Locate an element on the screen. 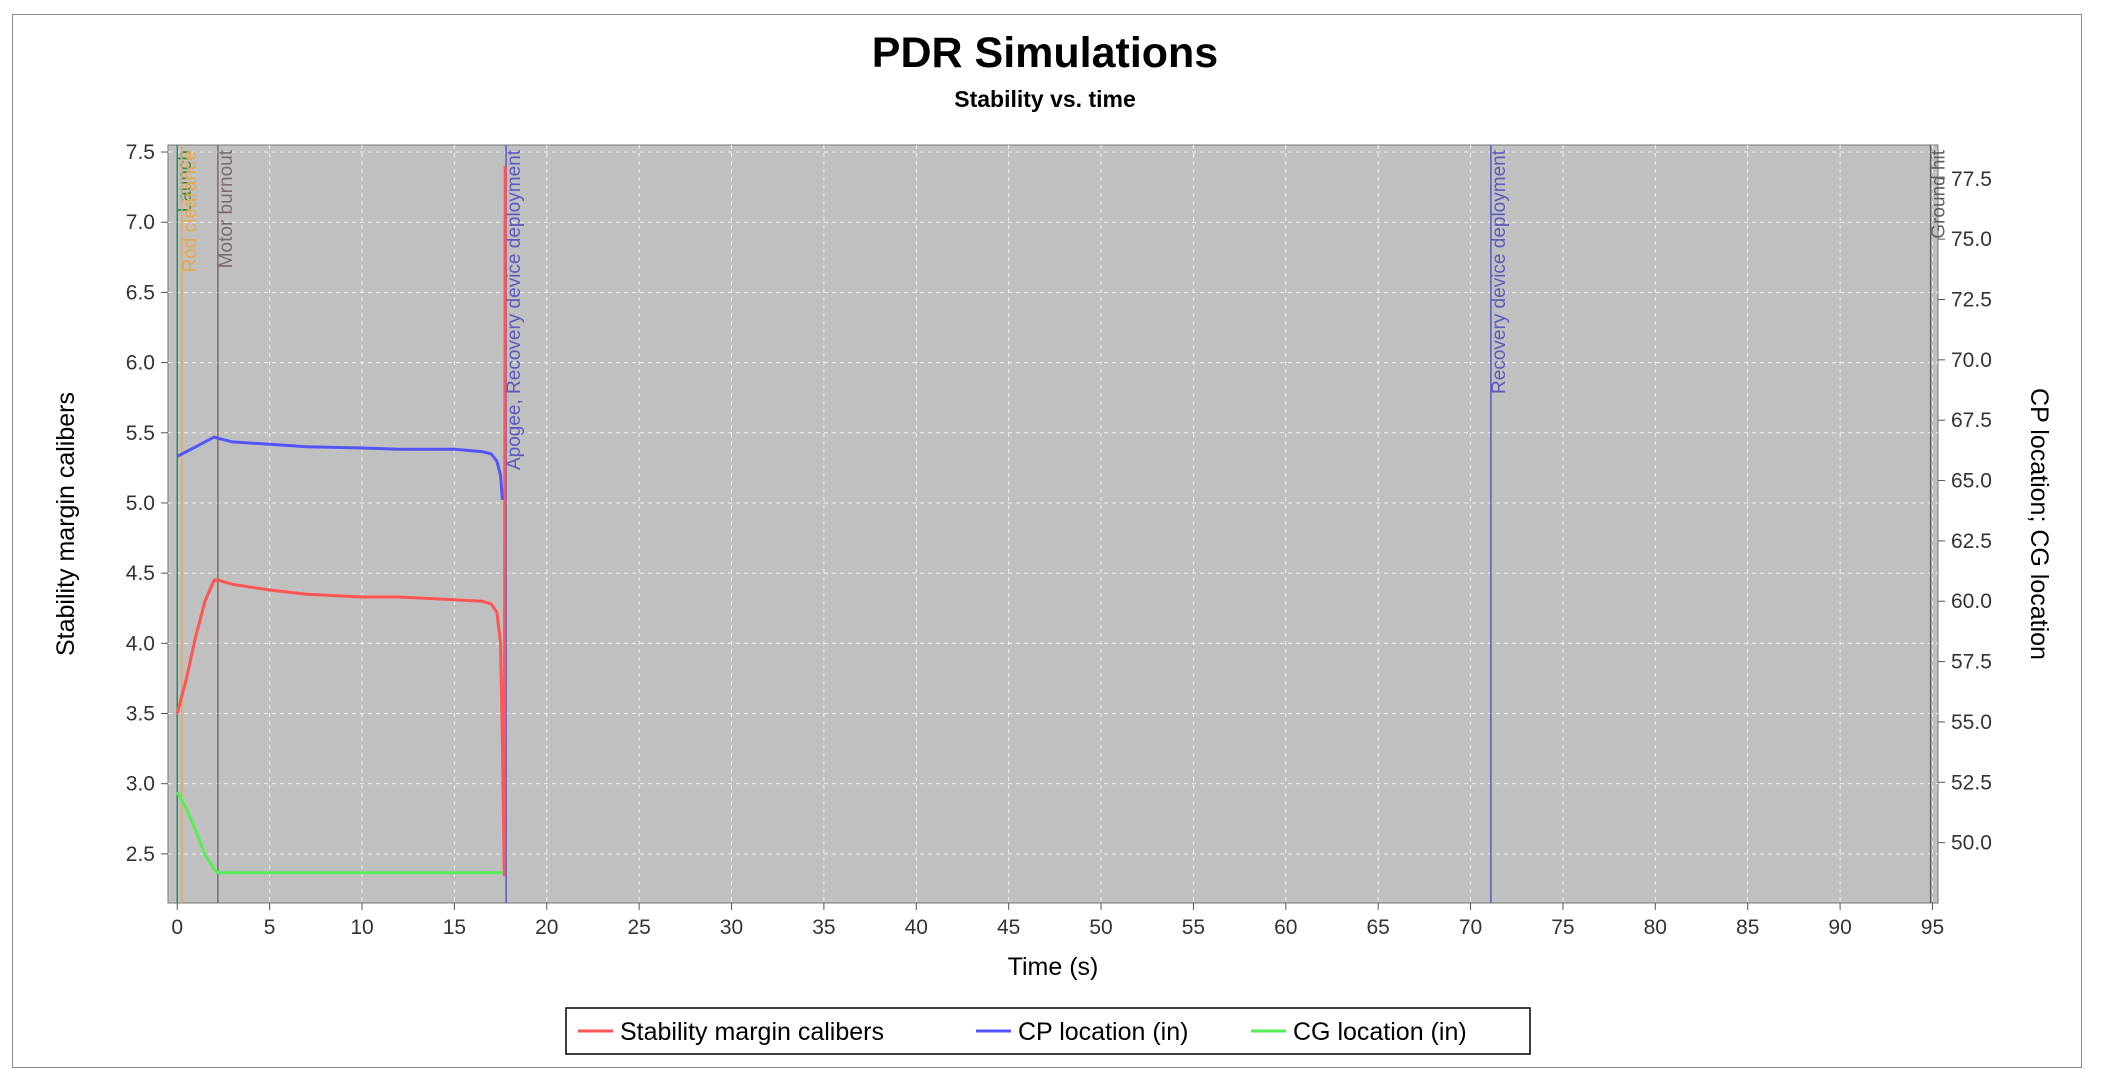 Image resolution: width=2105 pixels, height=1082 pixels. x-tick-label: 80 is located at coordinates (1655, 927).